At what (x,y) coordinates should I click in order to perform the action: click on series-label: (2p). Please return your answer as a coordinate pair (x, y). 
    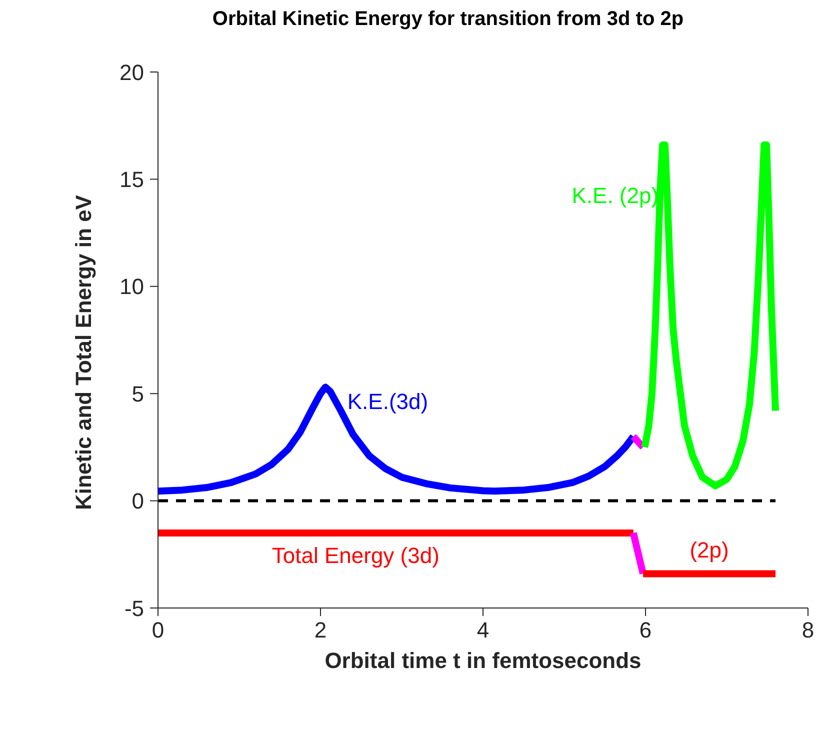
    Looking at the image, I should click on (709, 550).